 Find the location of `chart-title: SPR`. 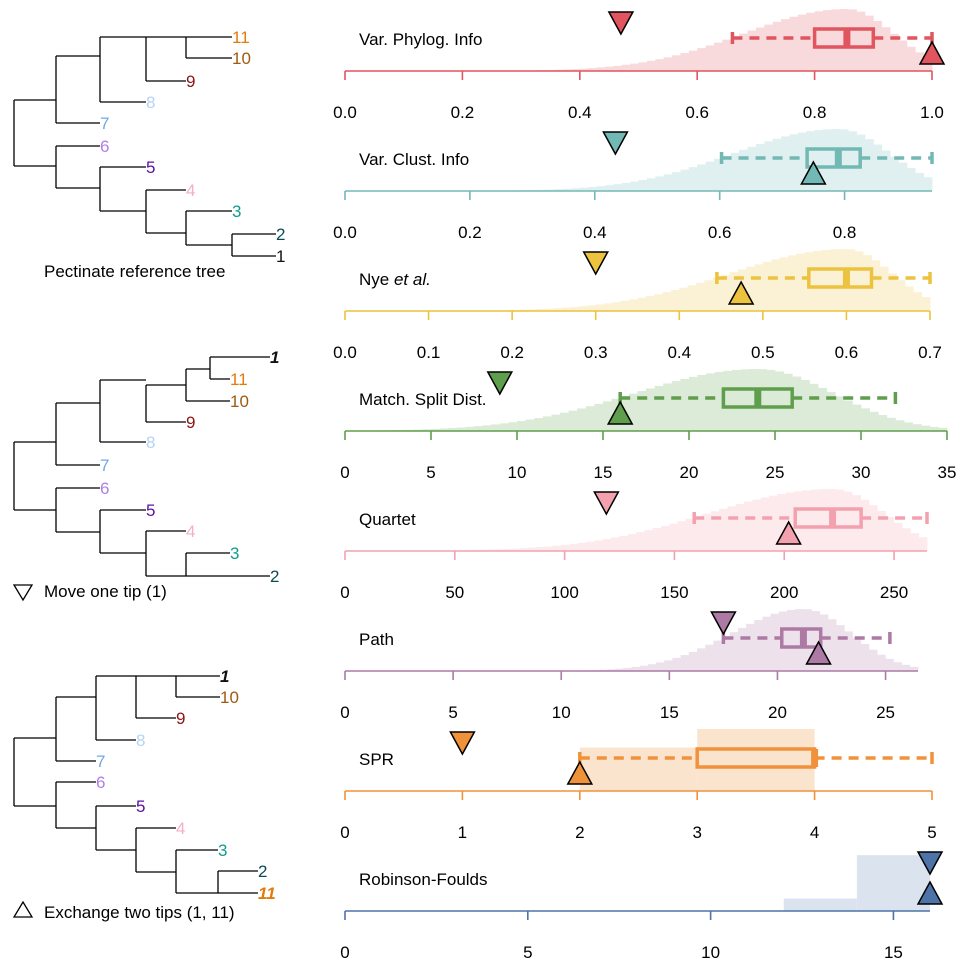

chart-title: SPR is located at coordinates (376, 759).